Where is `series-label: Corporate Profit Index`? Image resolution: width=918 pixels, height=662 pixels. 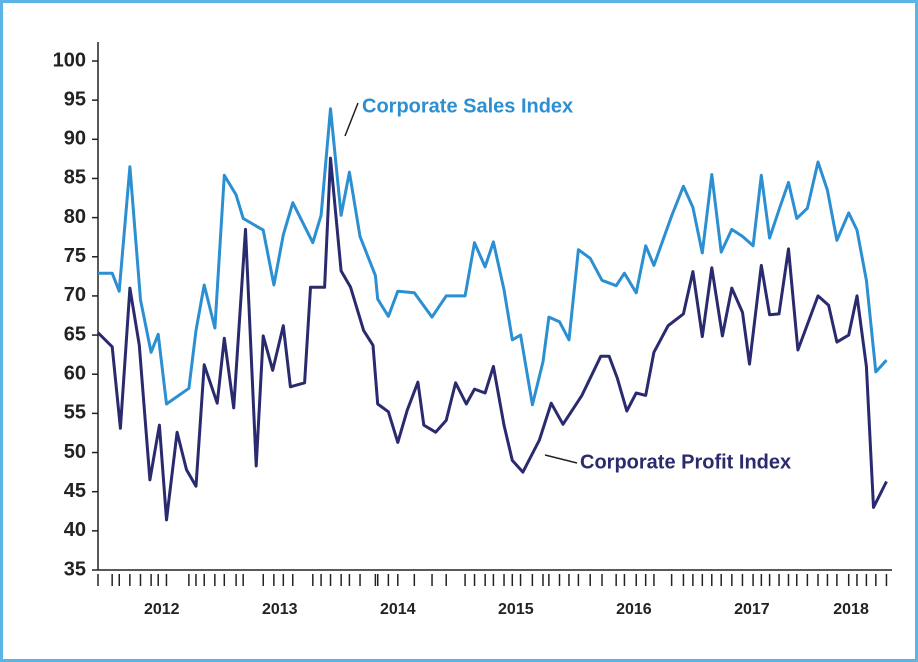 series-label: Corporate Profit Index is located at coordinates (685, 462).